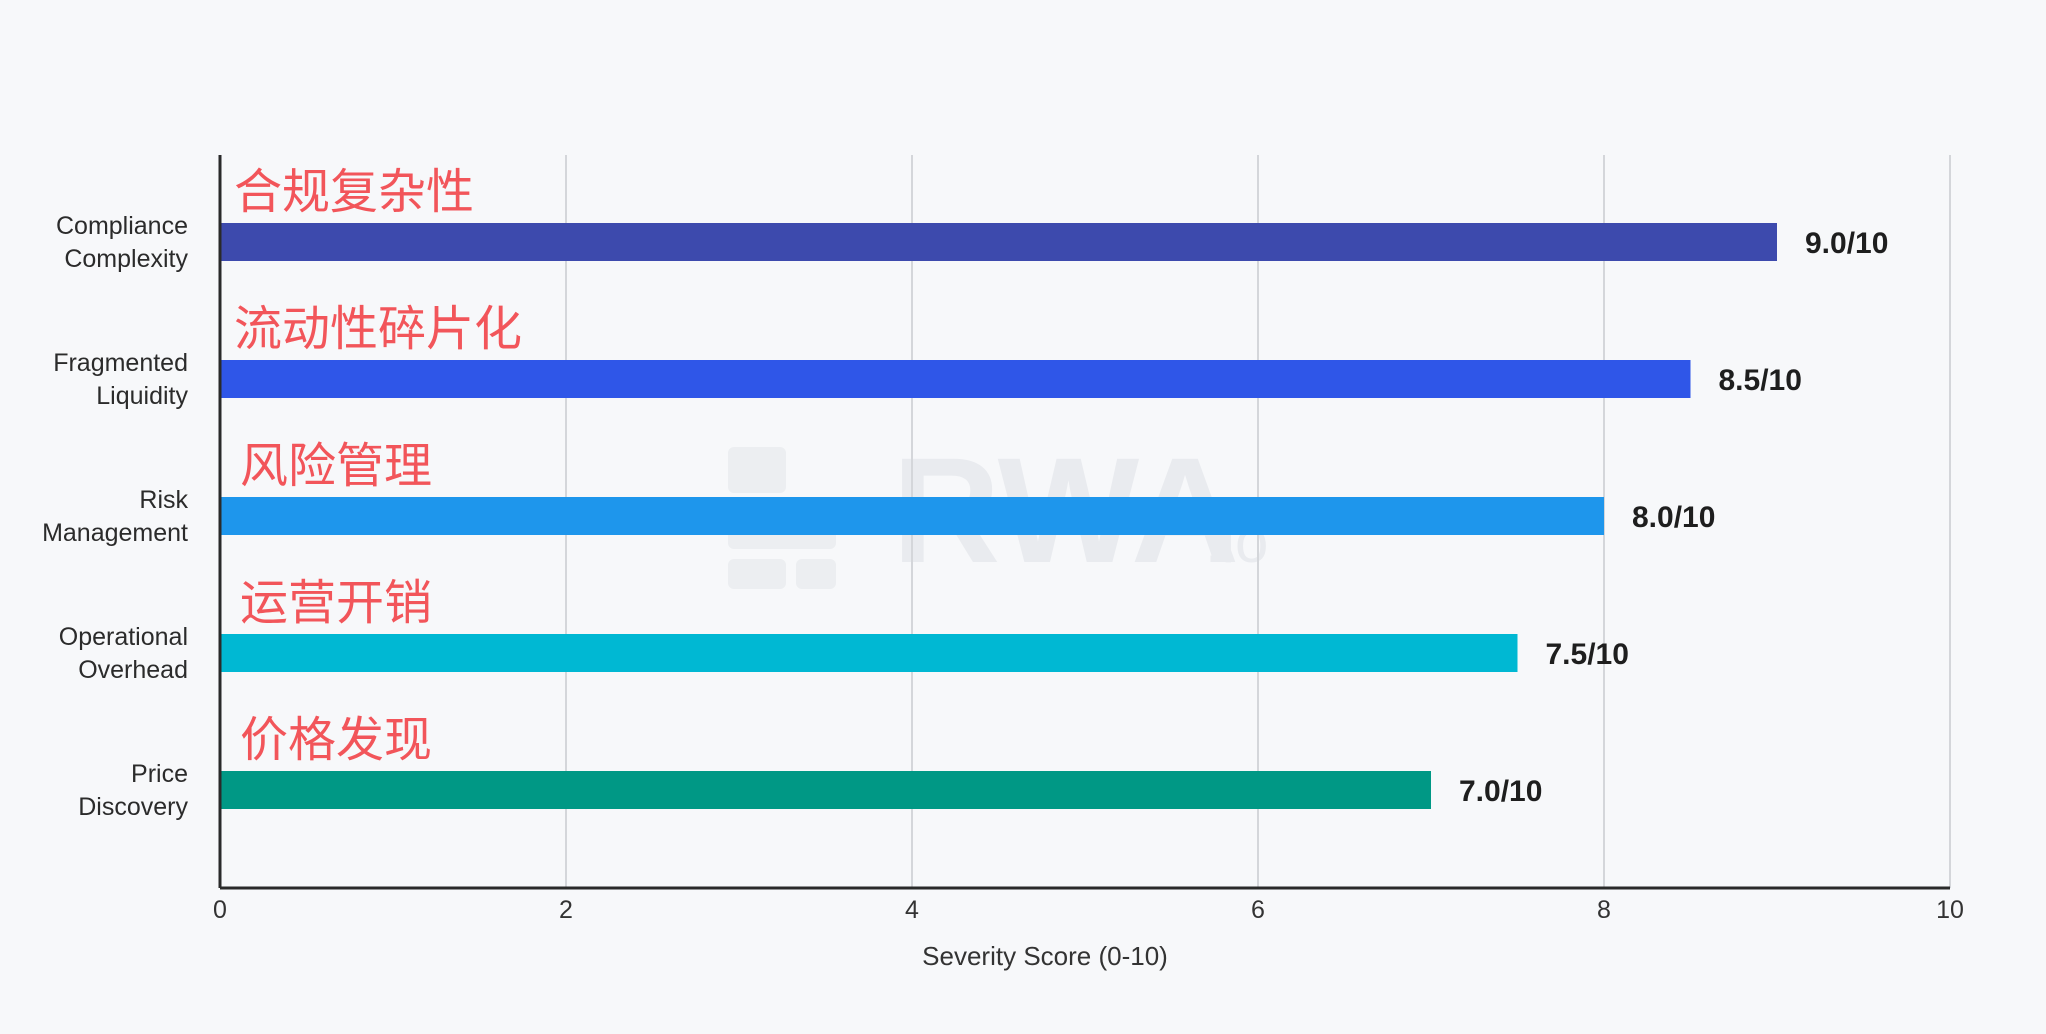  What do you see at coordinates (126, 259) in the screenshot?
I see `y-tick-label-1-line-2: Complexity` at bounding box center [126, 259].